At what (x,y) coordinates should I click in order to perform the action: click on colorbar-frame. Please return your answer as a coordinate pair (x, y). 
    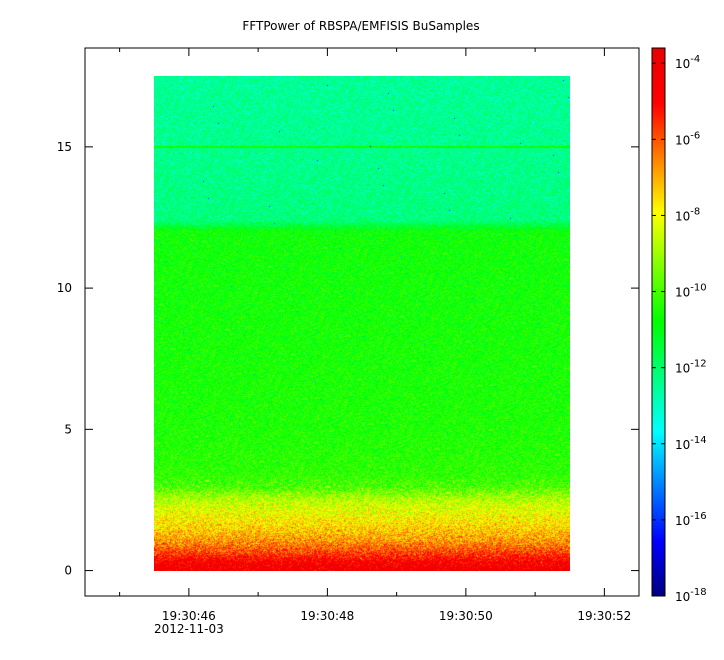
    Looking at the image, I should click on (658, 322).